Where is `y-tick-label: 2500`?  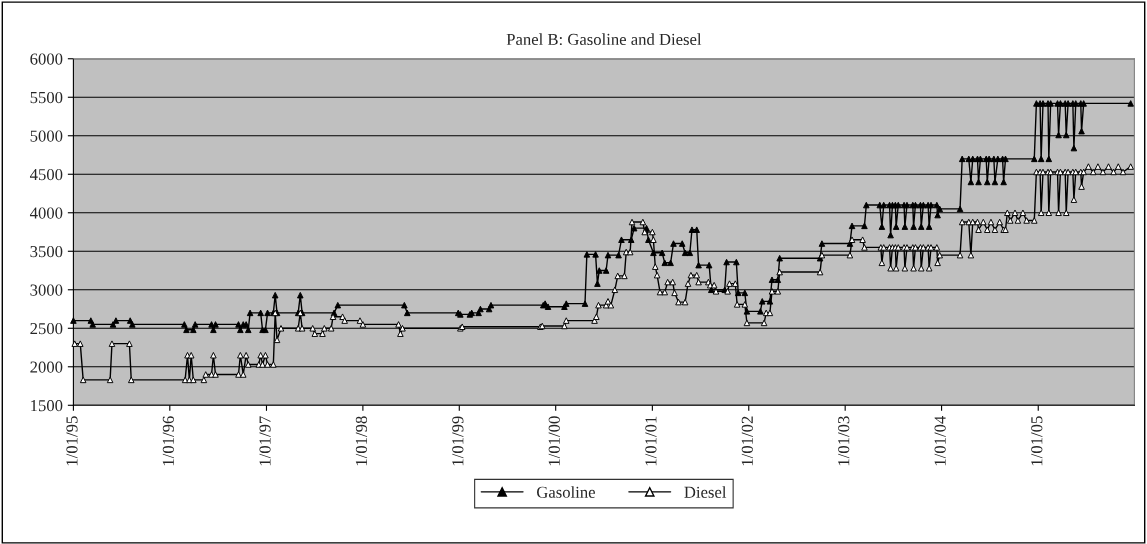
y-tick-label: 2500 is located at coordinates (46, 328).